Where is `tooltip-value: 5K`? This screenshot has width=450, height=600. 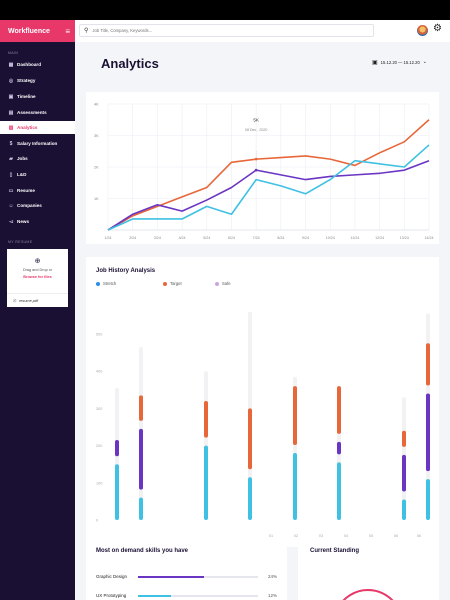 tooltip-value: 5K is located at coordinates (256, 119).